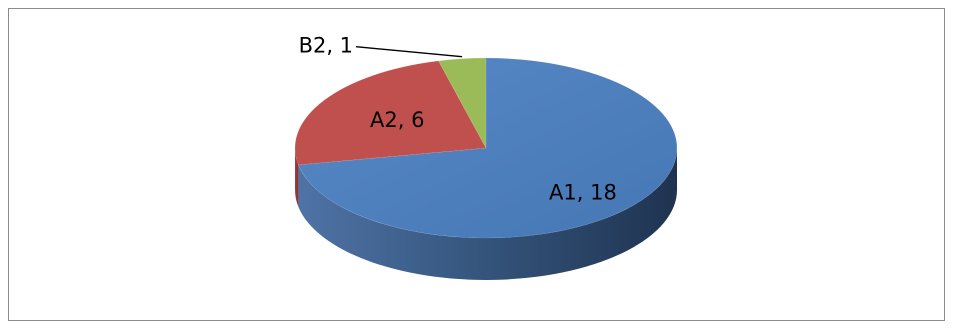  I want to click on pie-slice-a2, so click(390, 113).